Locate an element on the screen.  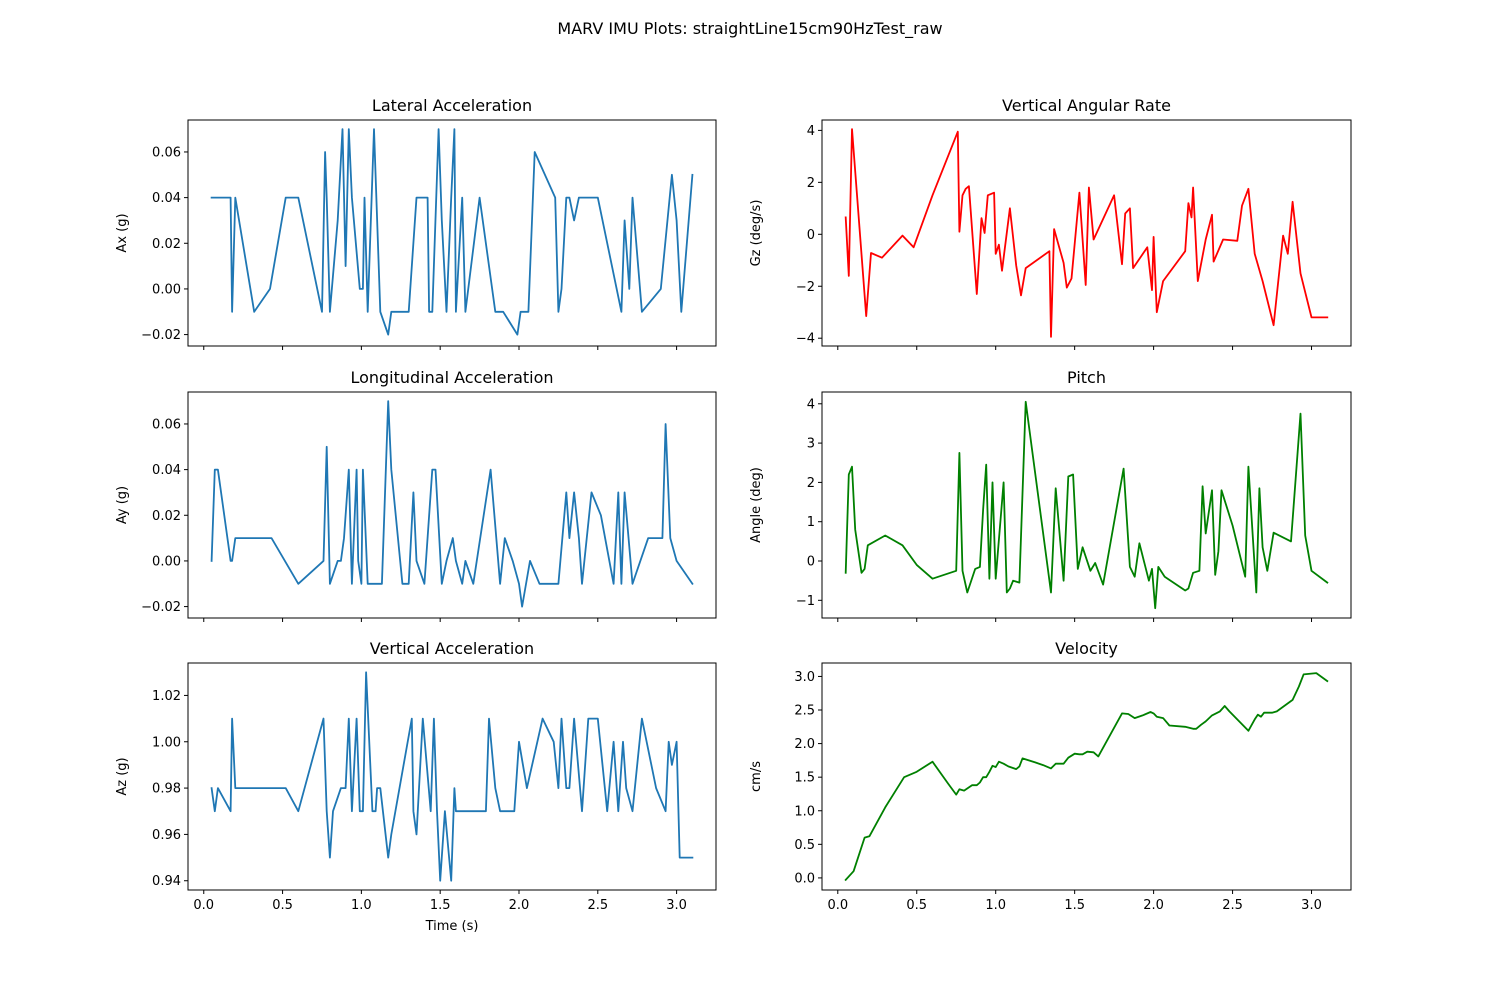
y-tick-label: 3.0 is located at coordinates (804, 677).